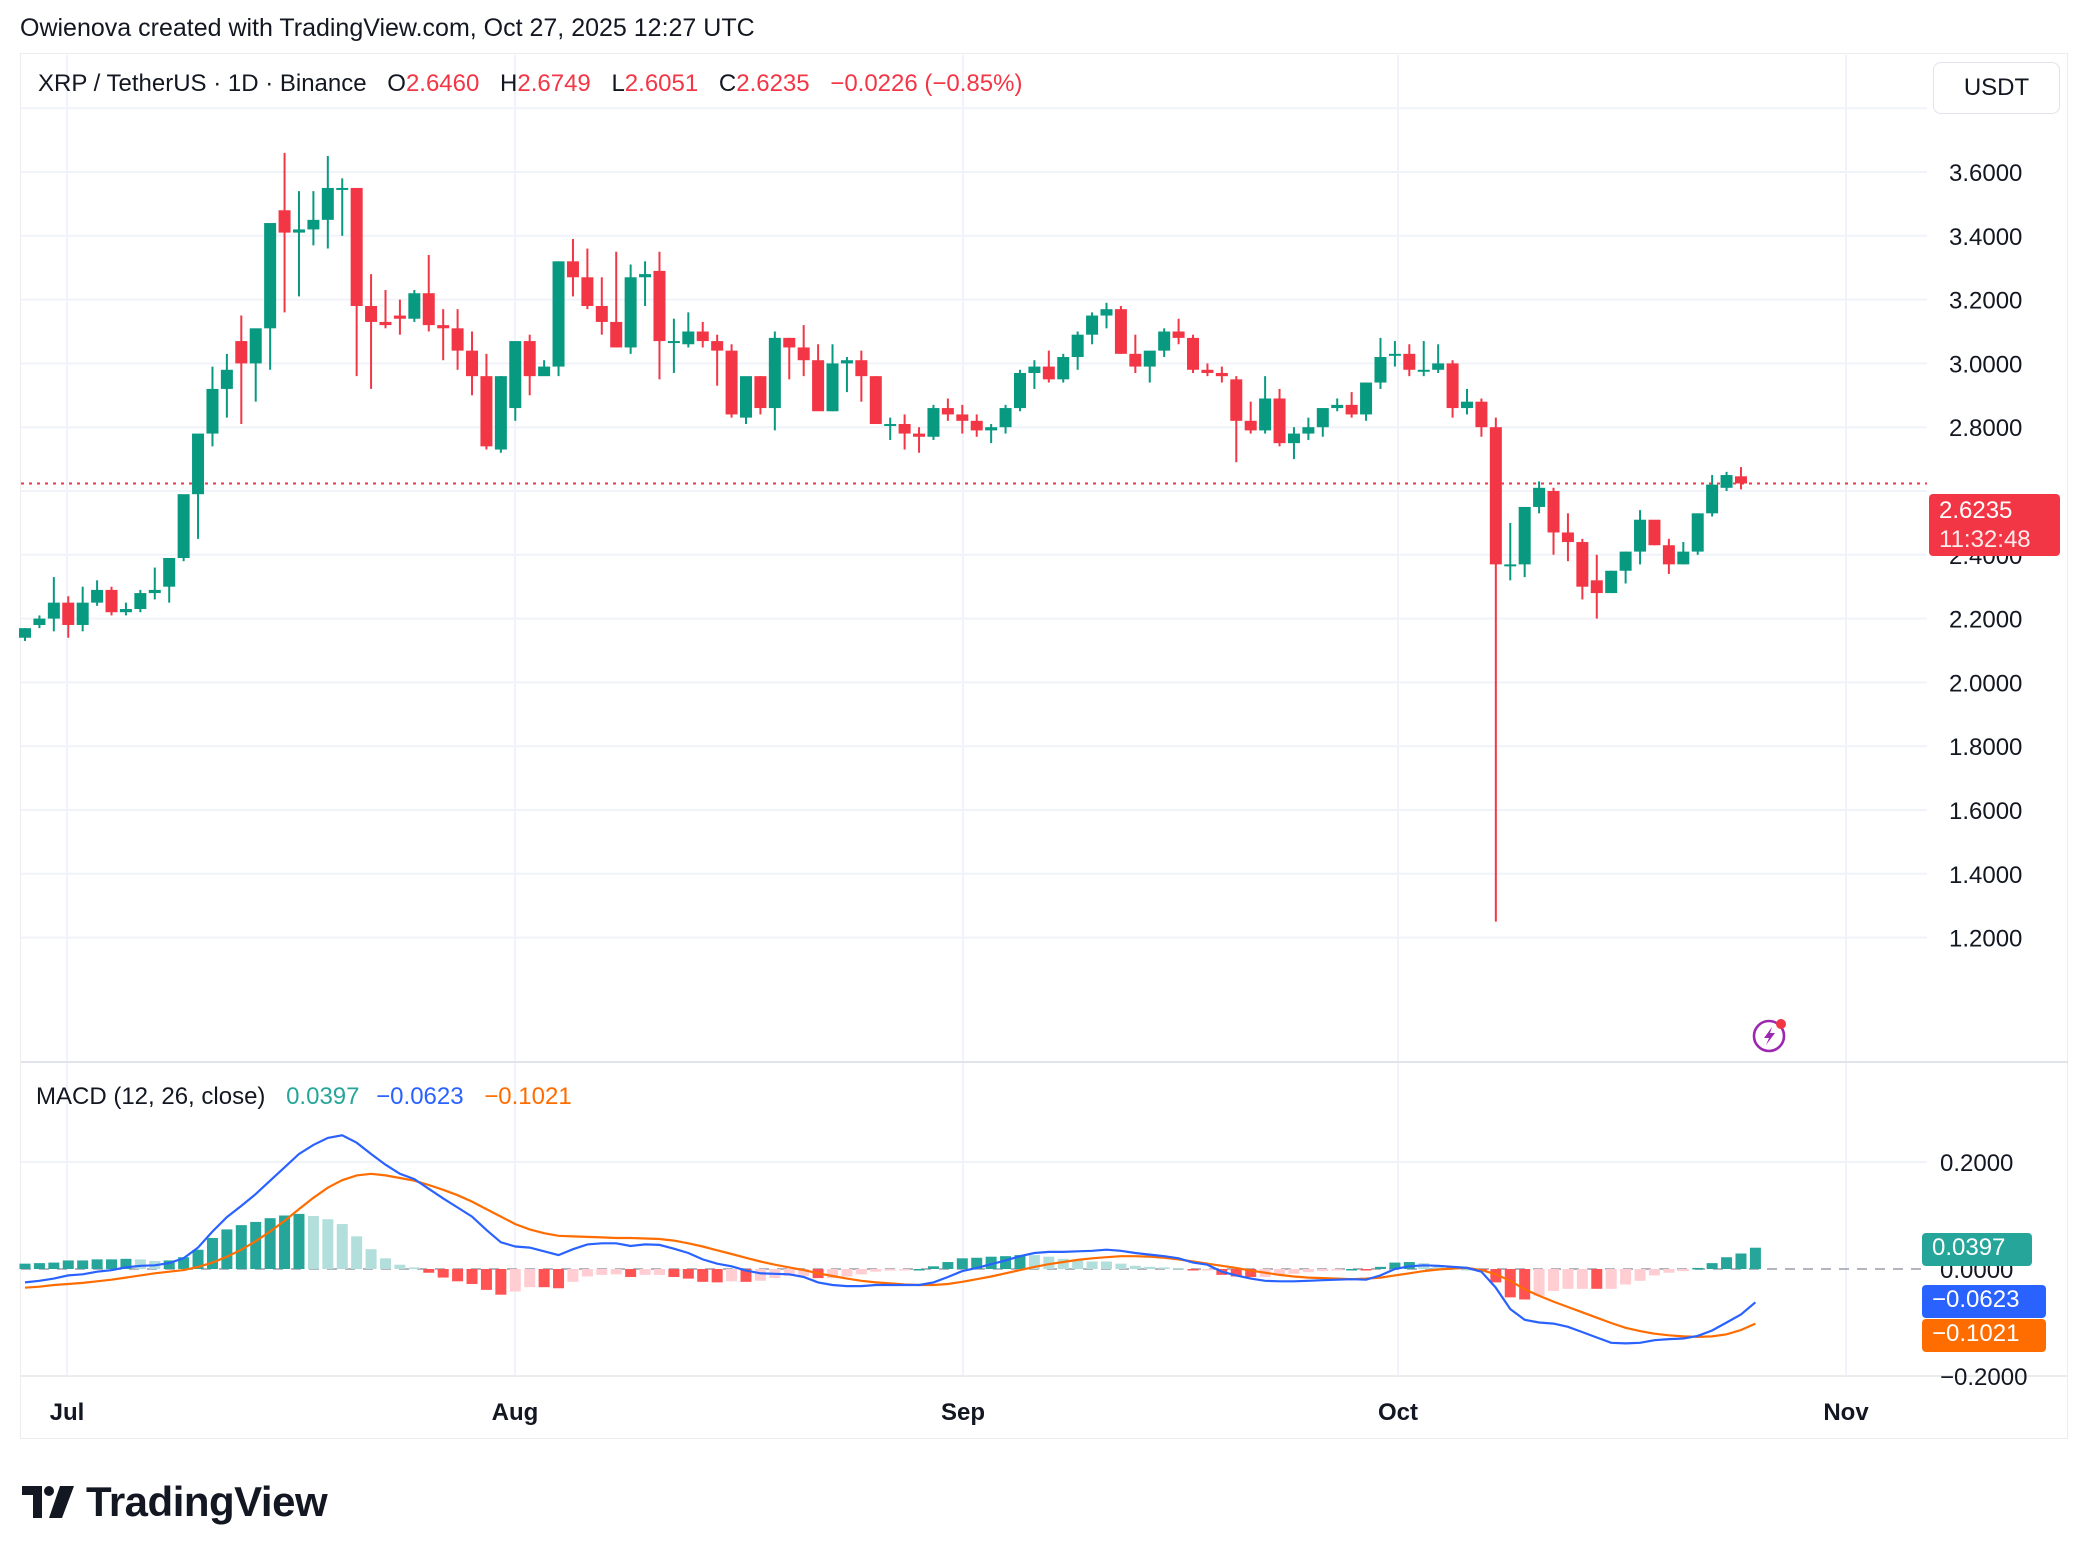  What do you see at coordinates (661, 83) in the screenshot?
I see `low-value: 2.6051` at bounding box center [661, 83].